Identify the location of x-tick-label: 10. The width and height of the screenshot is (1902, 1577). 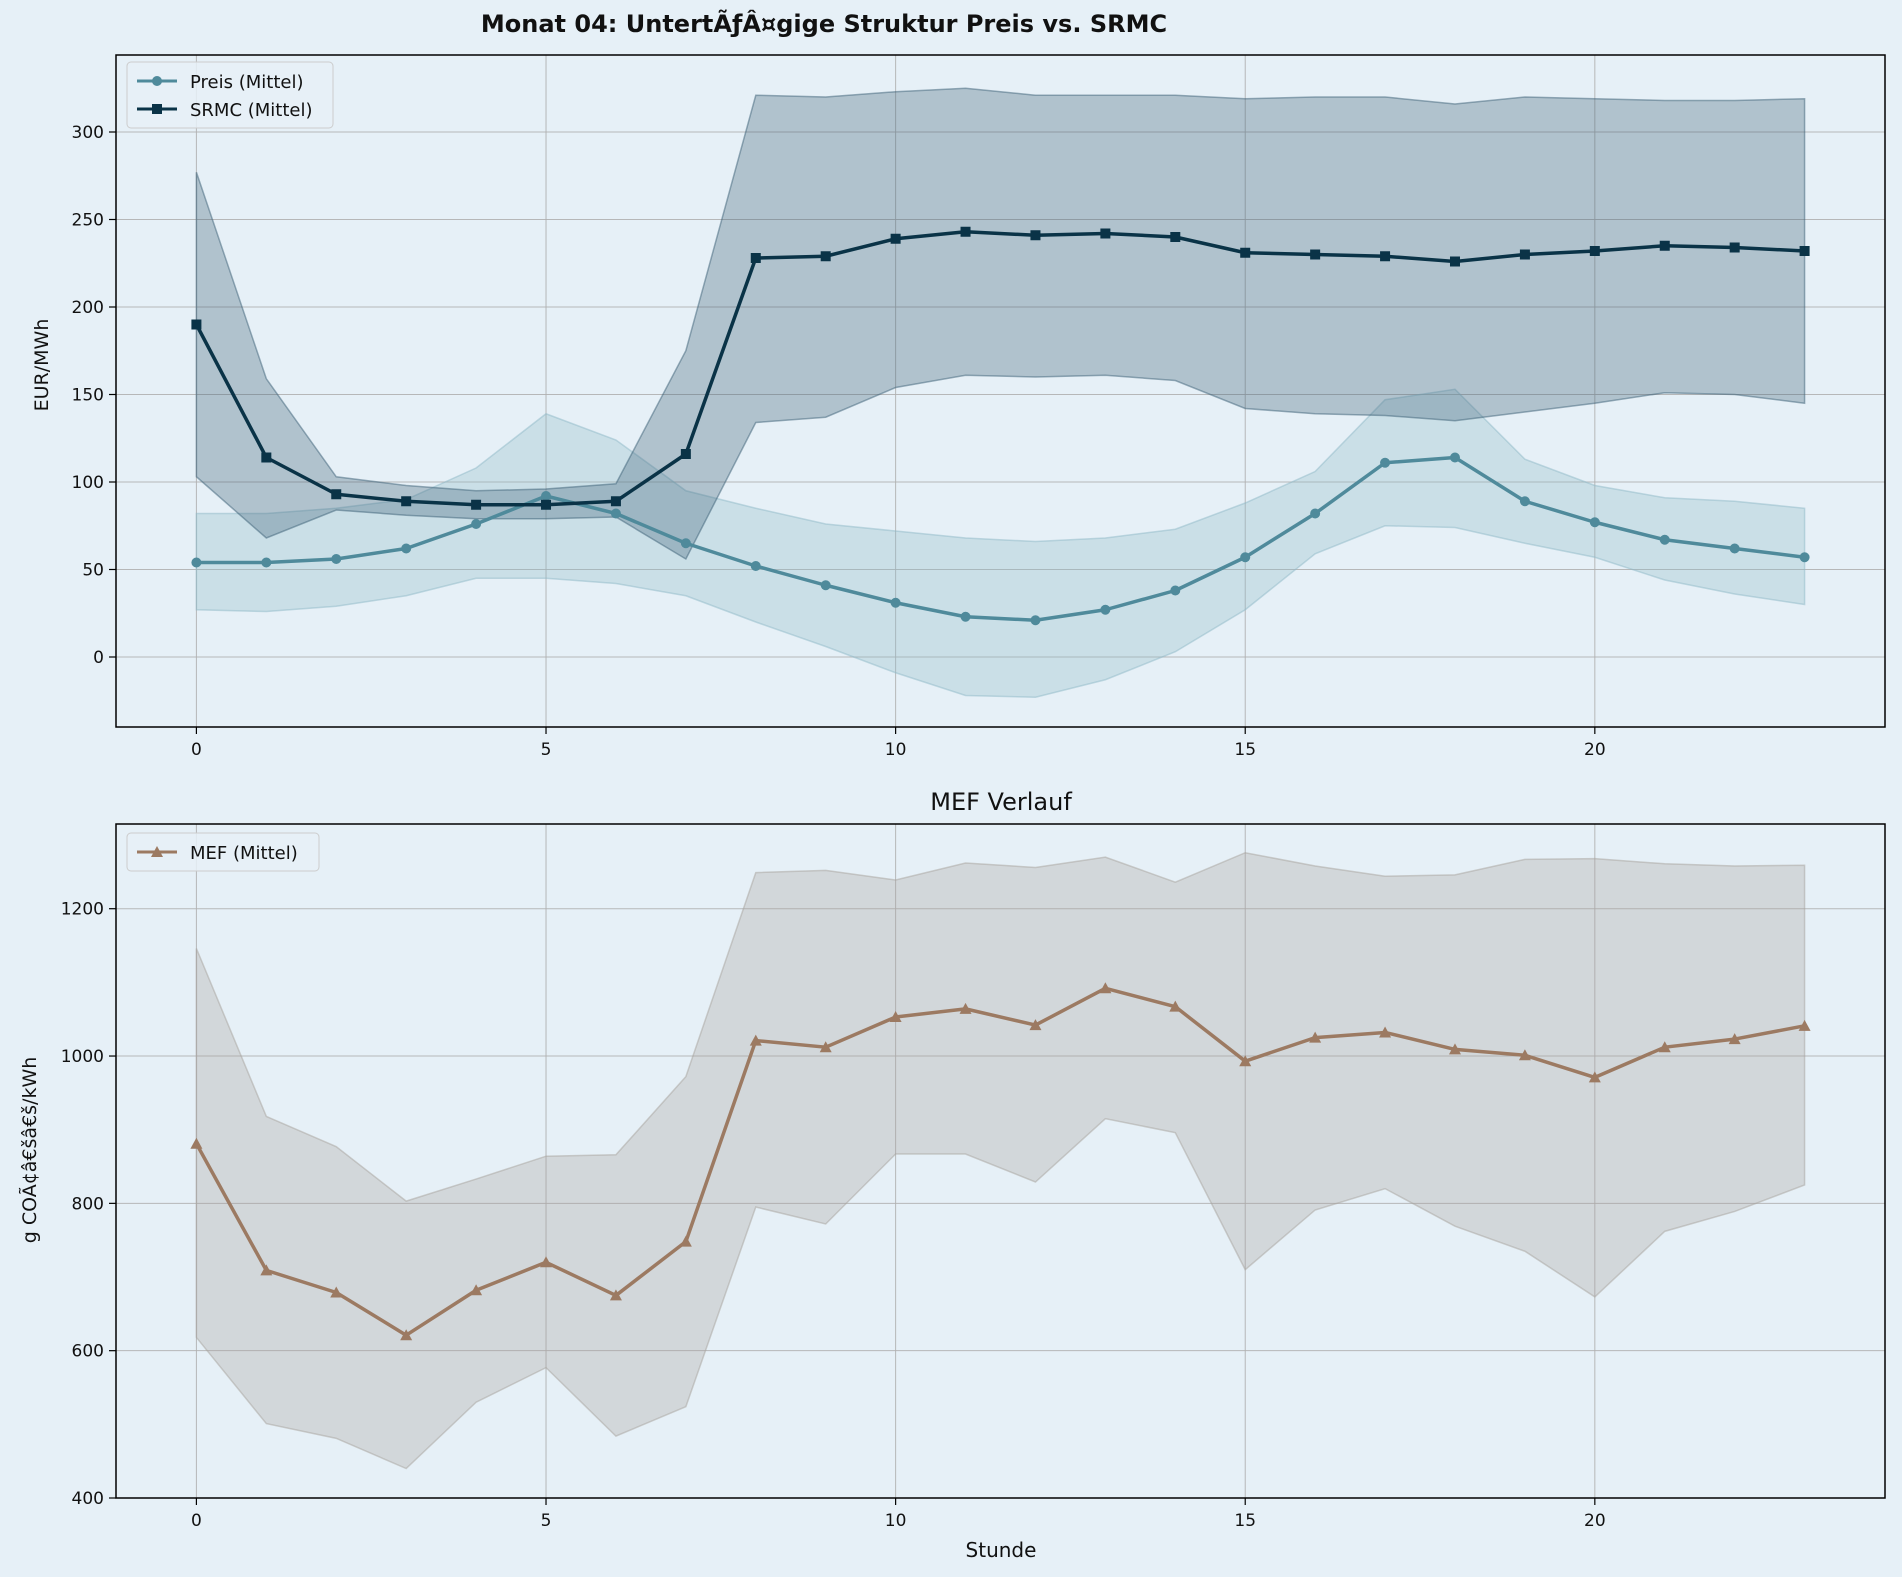
(896, 750).